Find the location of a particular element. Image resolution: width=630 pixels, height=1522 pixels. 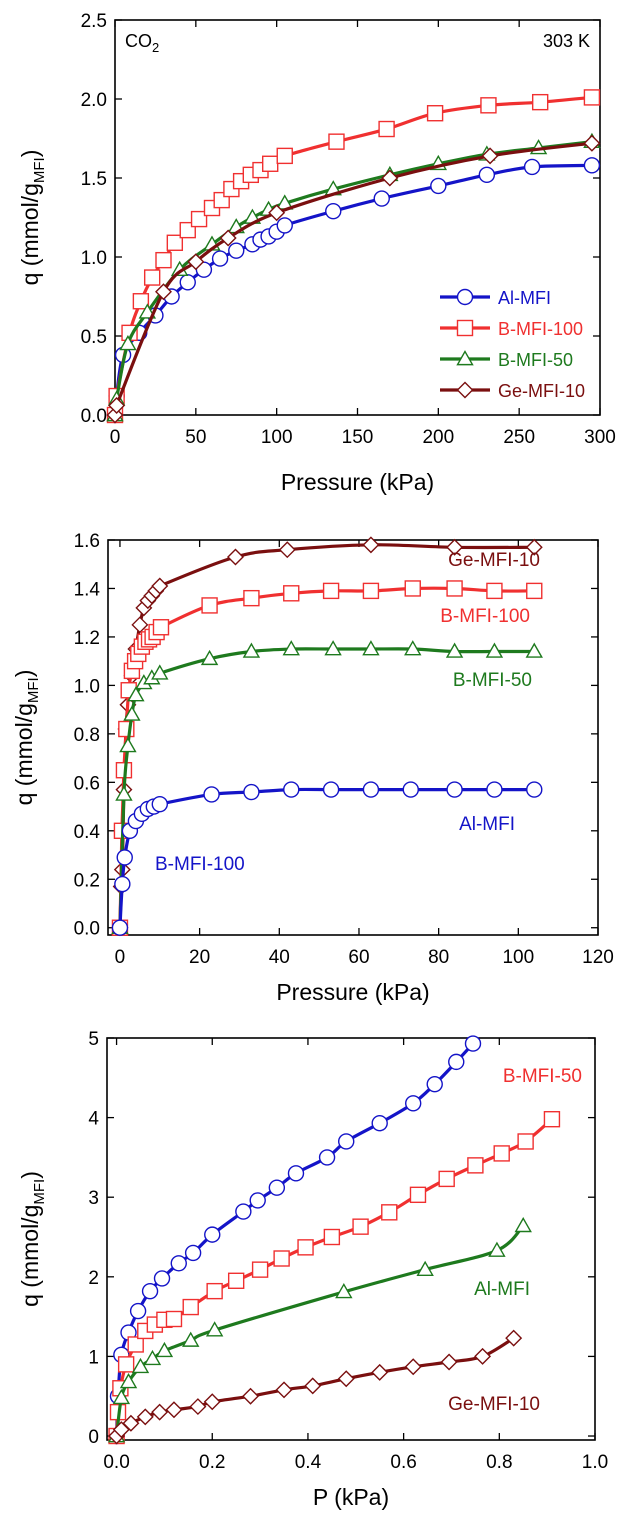

series-line is located at coordinates (352, 280).